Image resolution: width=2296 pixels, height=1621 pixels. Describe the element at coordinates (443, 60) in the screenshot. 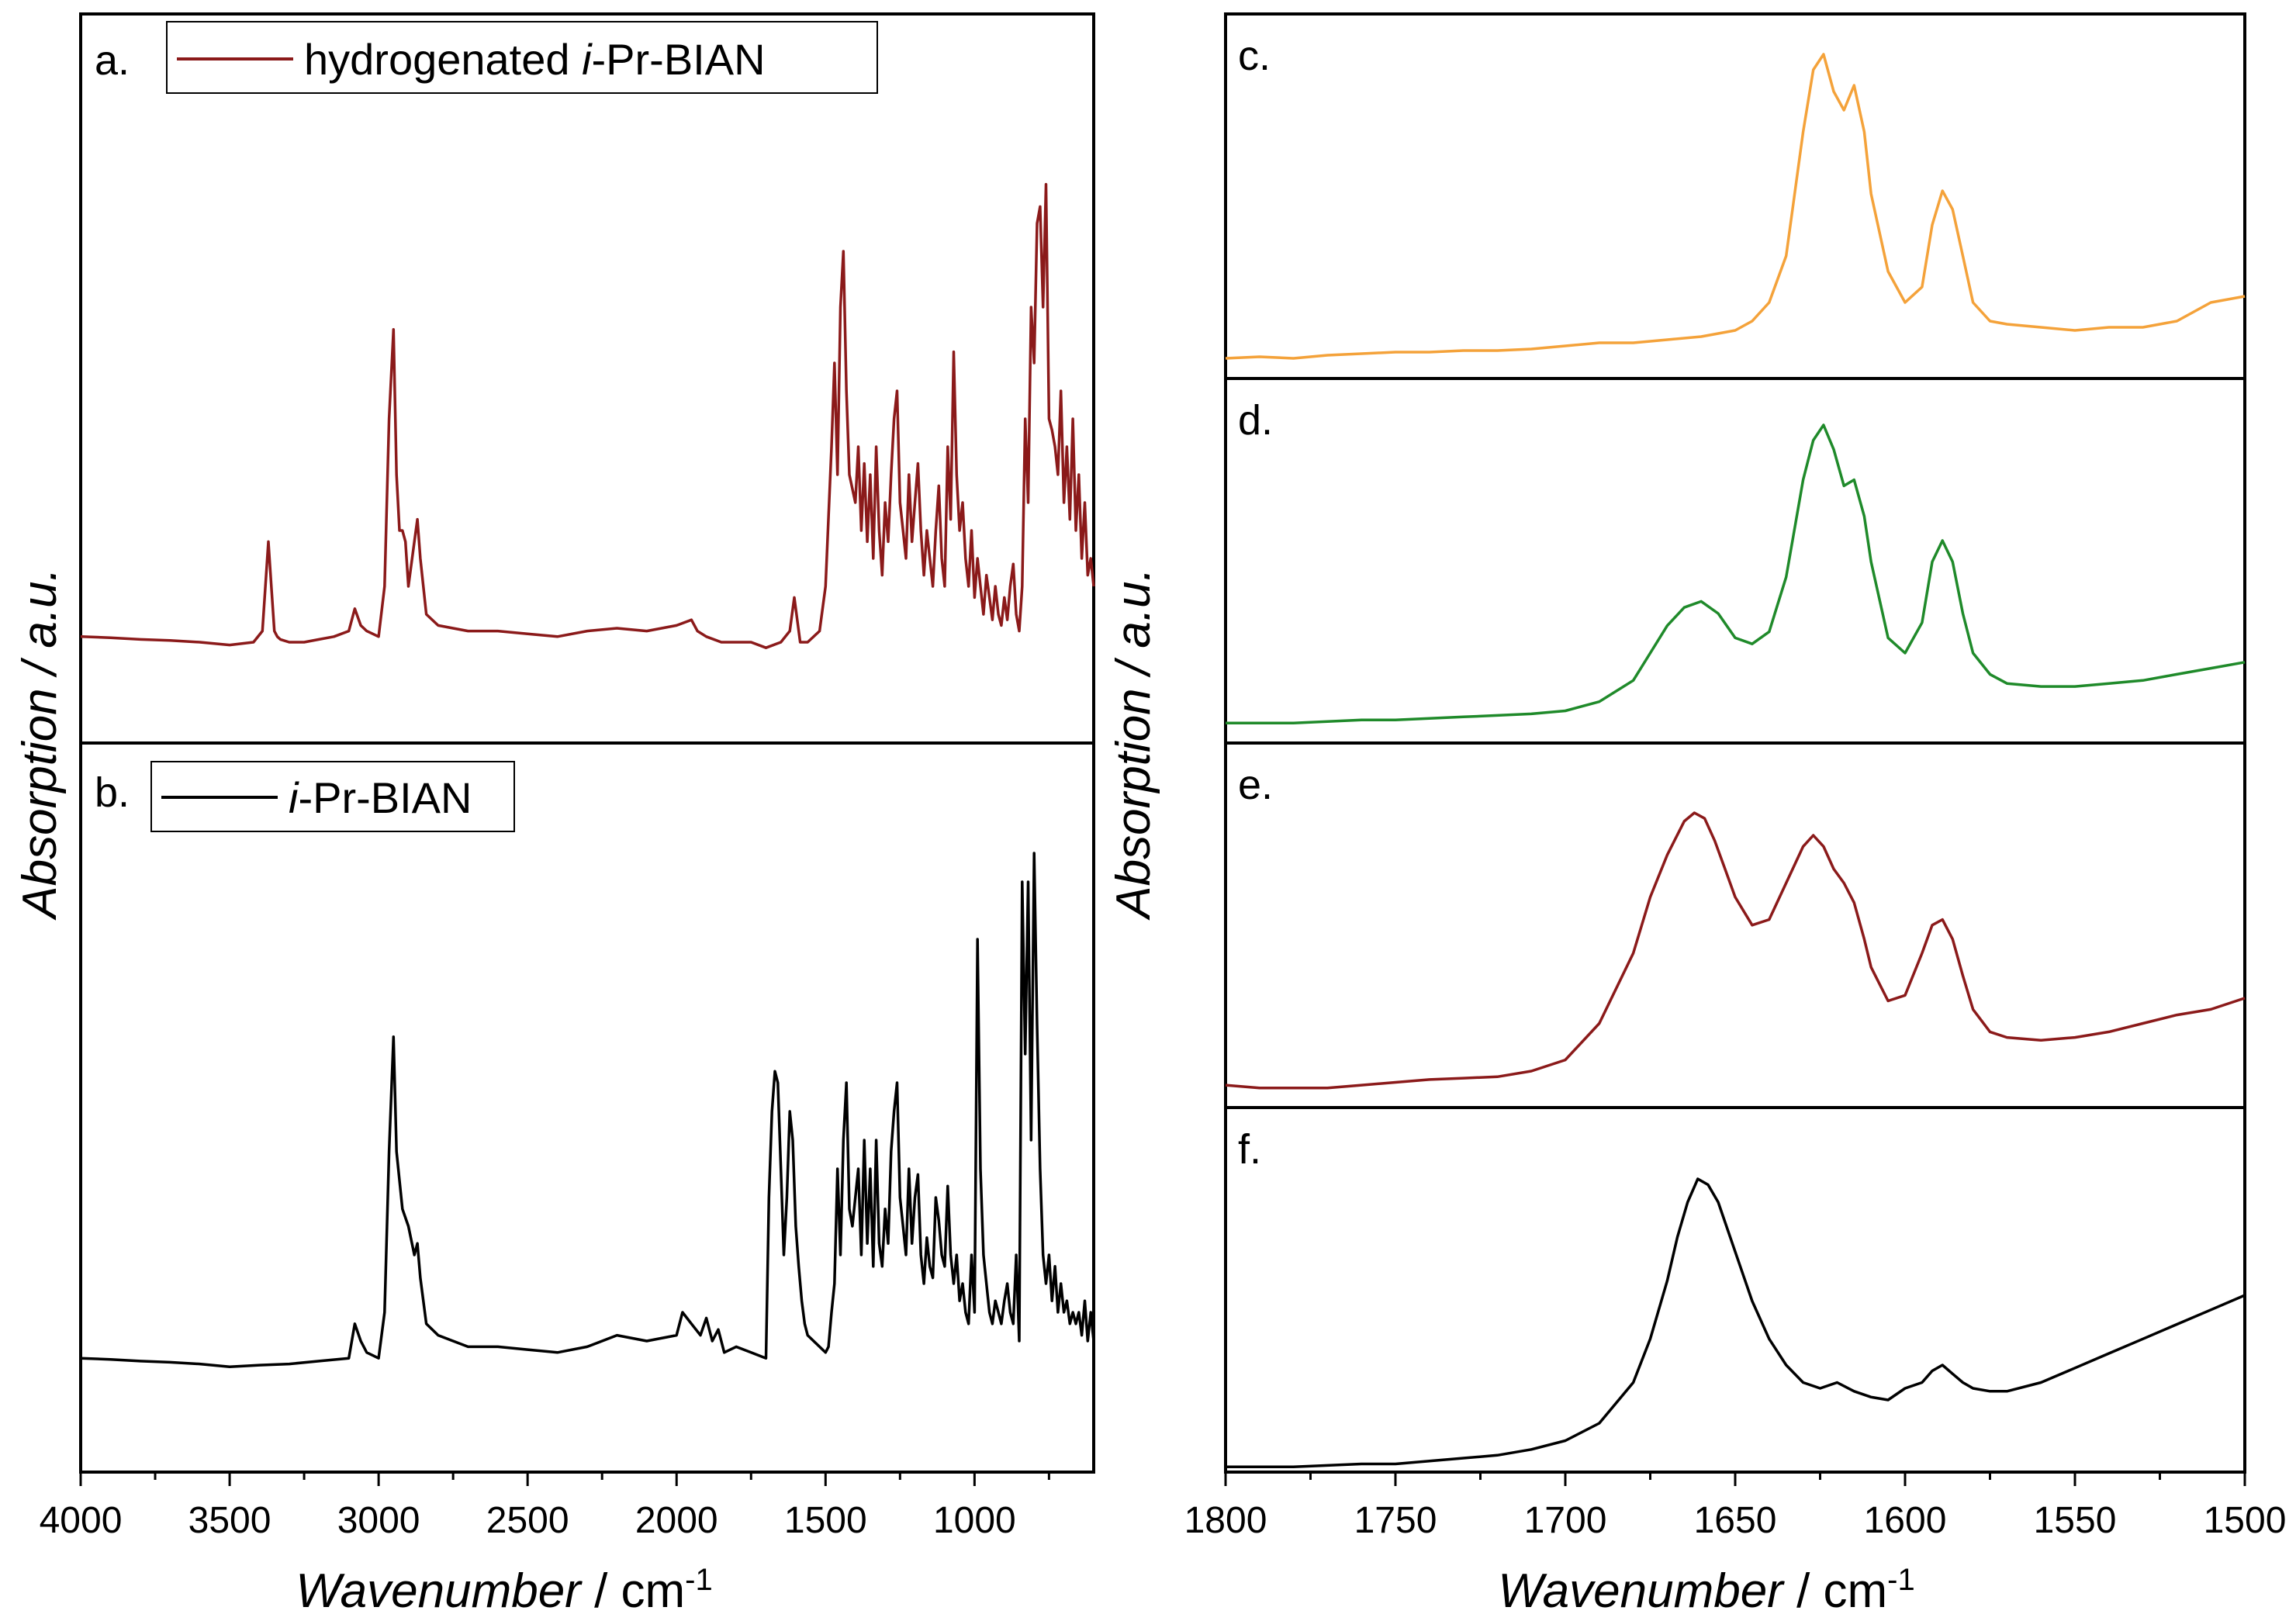

I see `legend-a-prefix: hydrogenated` at that location.